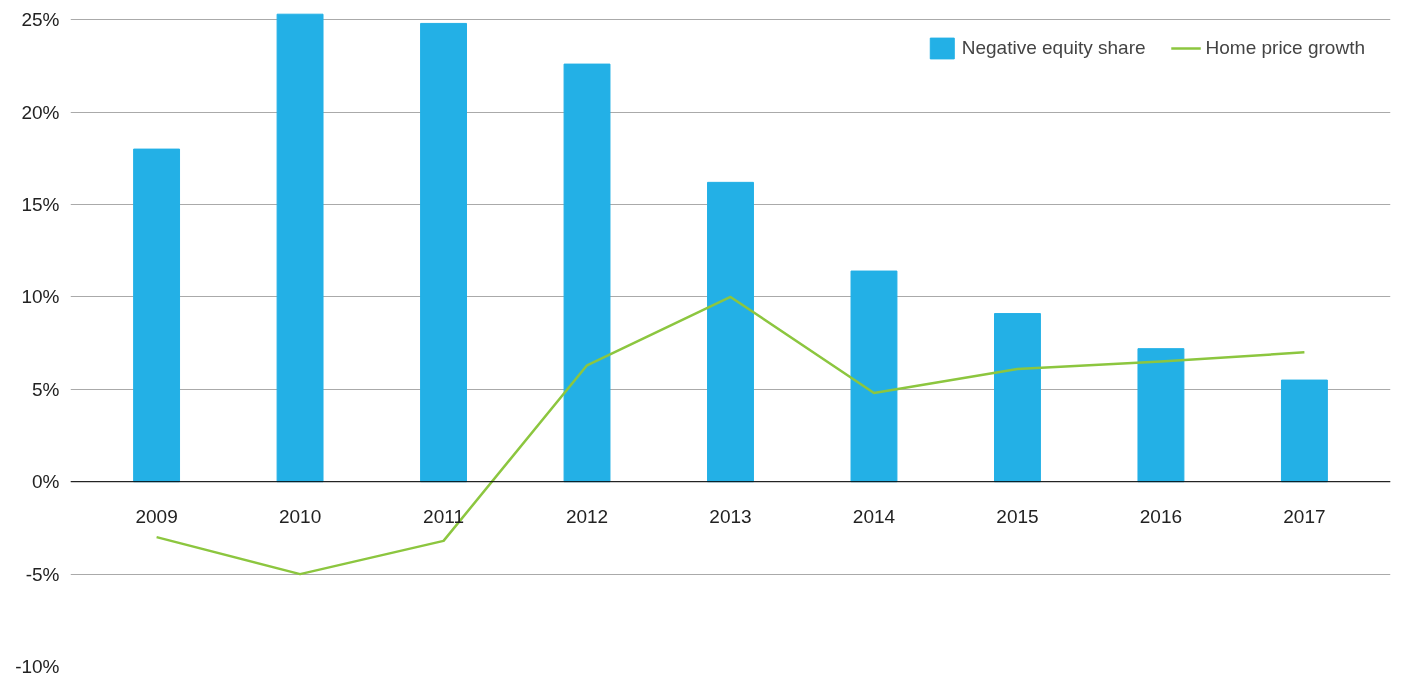 The width and height of the screenshot is (1405, 681). I want to click on x-tick-label: 2009, so click(156, 516).